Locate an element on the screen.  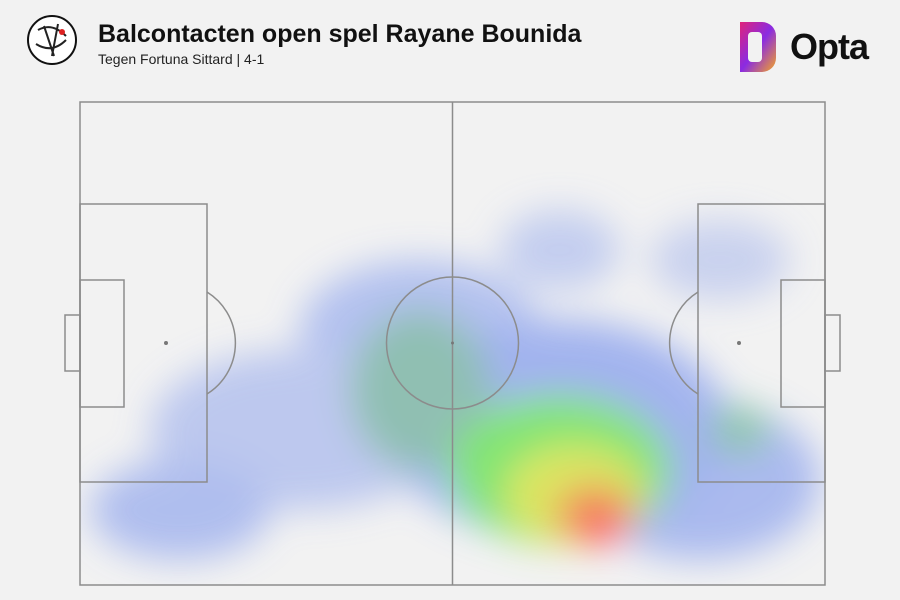
opta-logo-mark is located at coordinates (758, 47).